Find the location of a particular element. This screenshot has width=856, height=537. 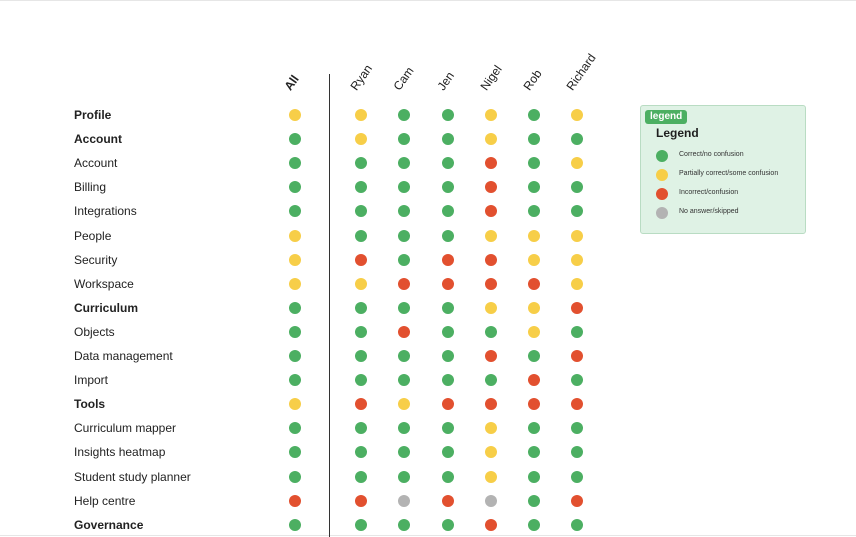

red-dot-icon is located at coordinates (662, 194).